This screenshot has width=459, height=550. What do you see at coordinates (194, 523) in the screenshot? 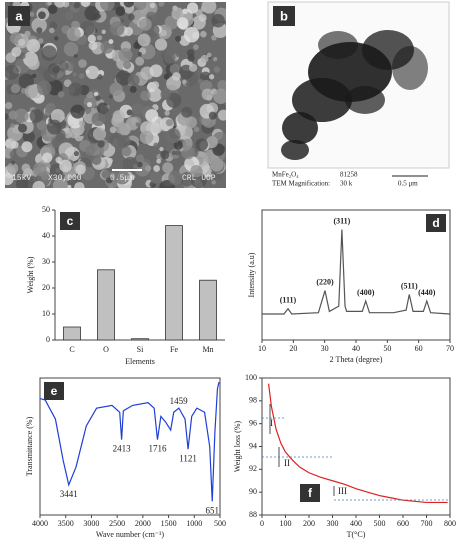
I see `x-tick-label: 1000` at bounding box center [194, 523].